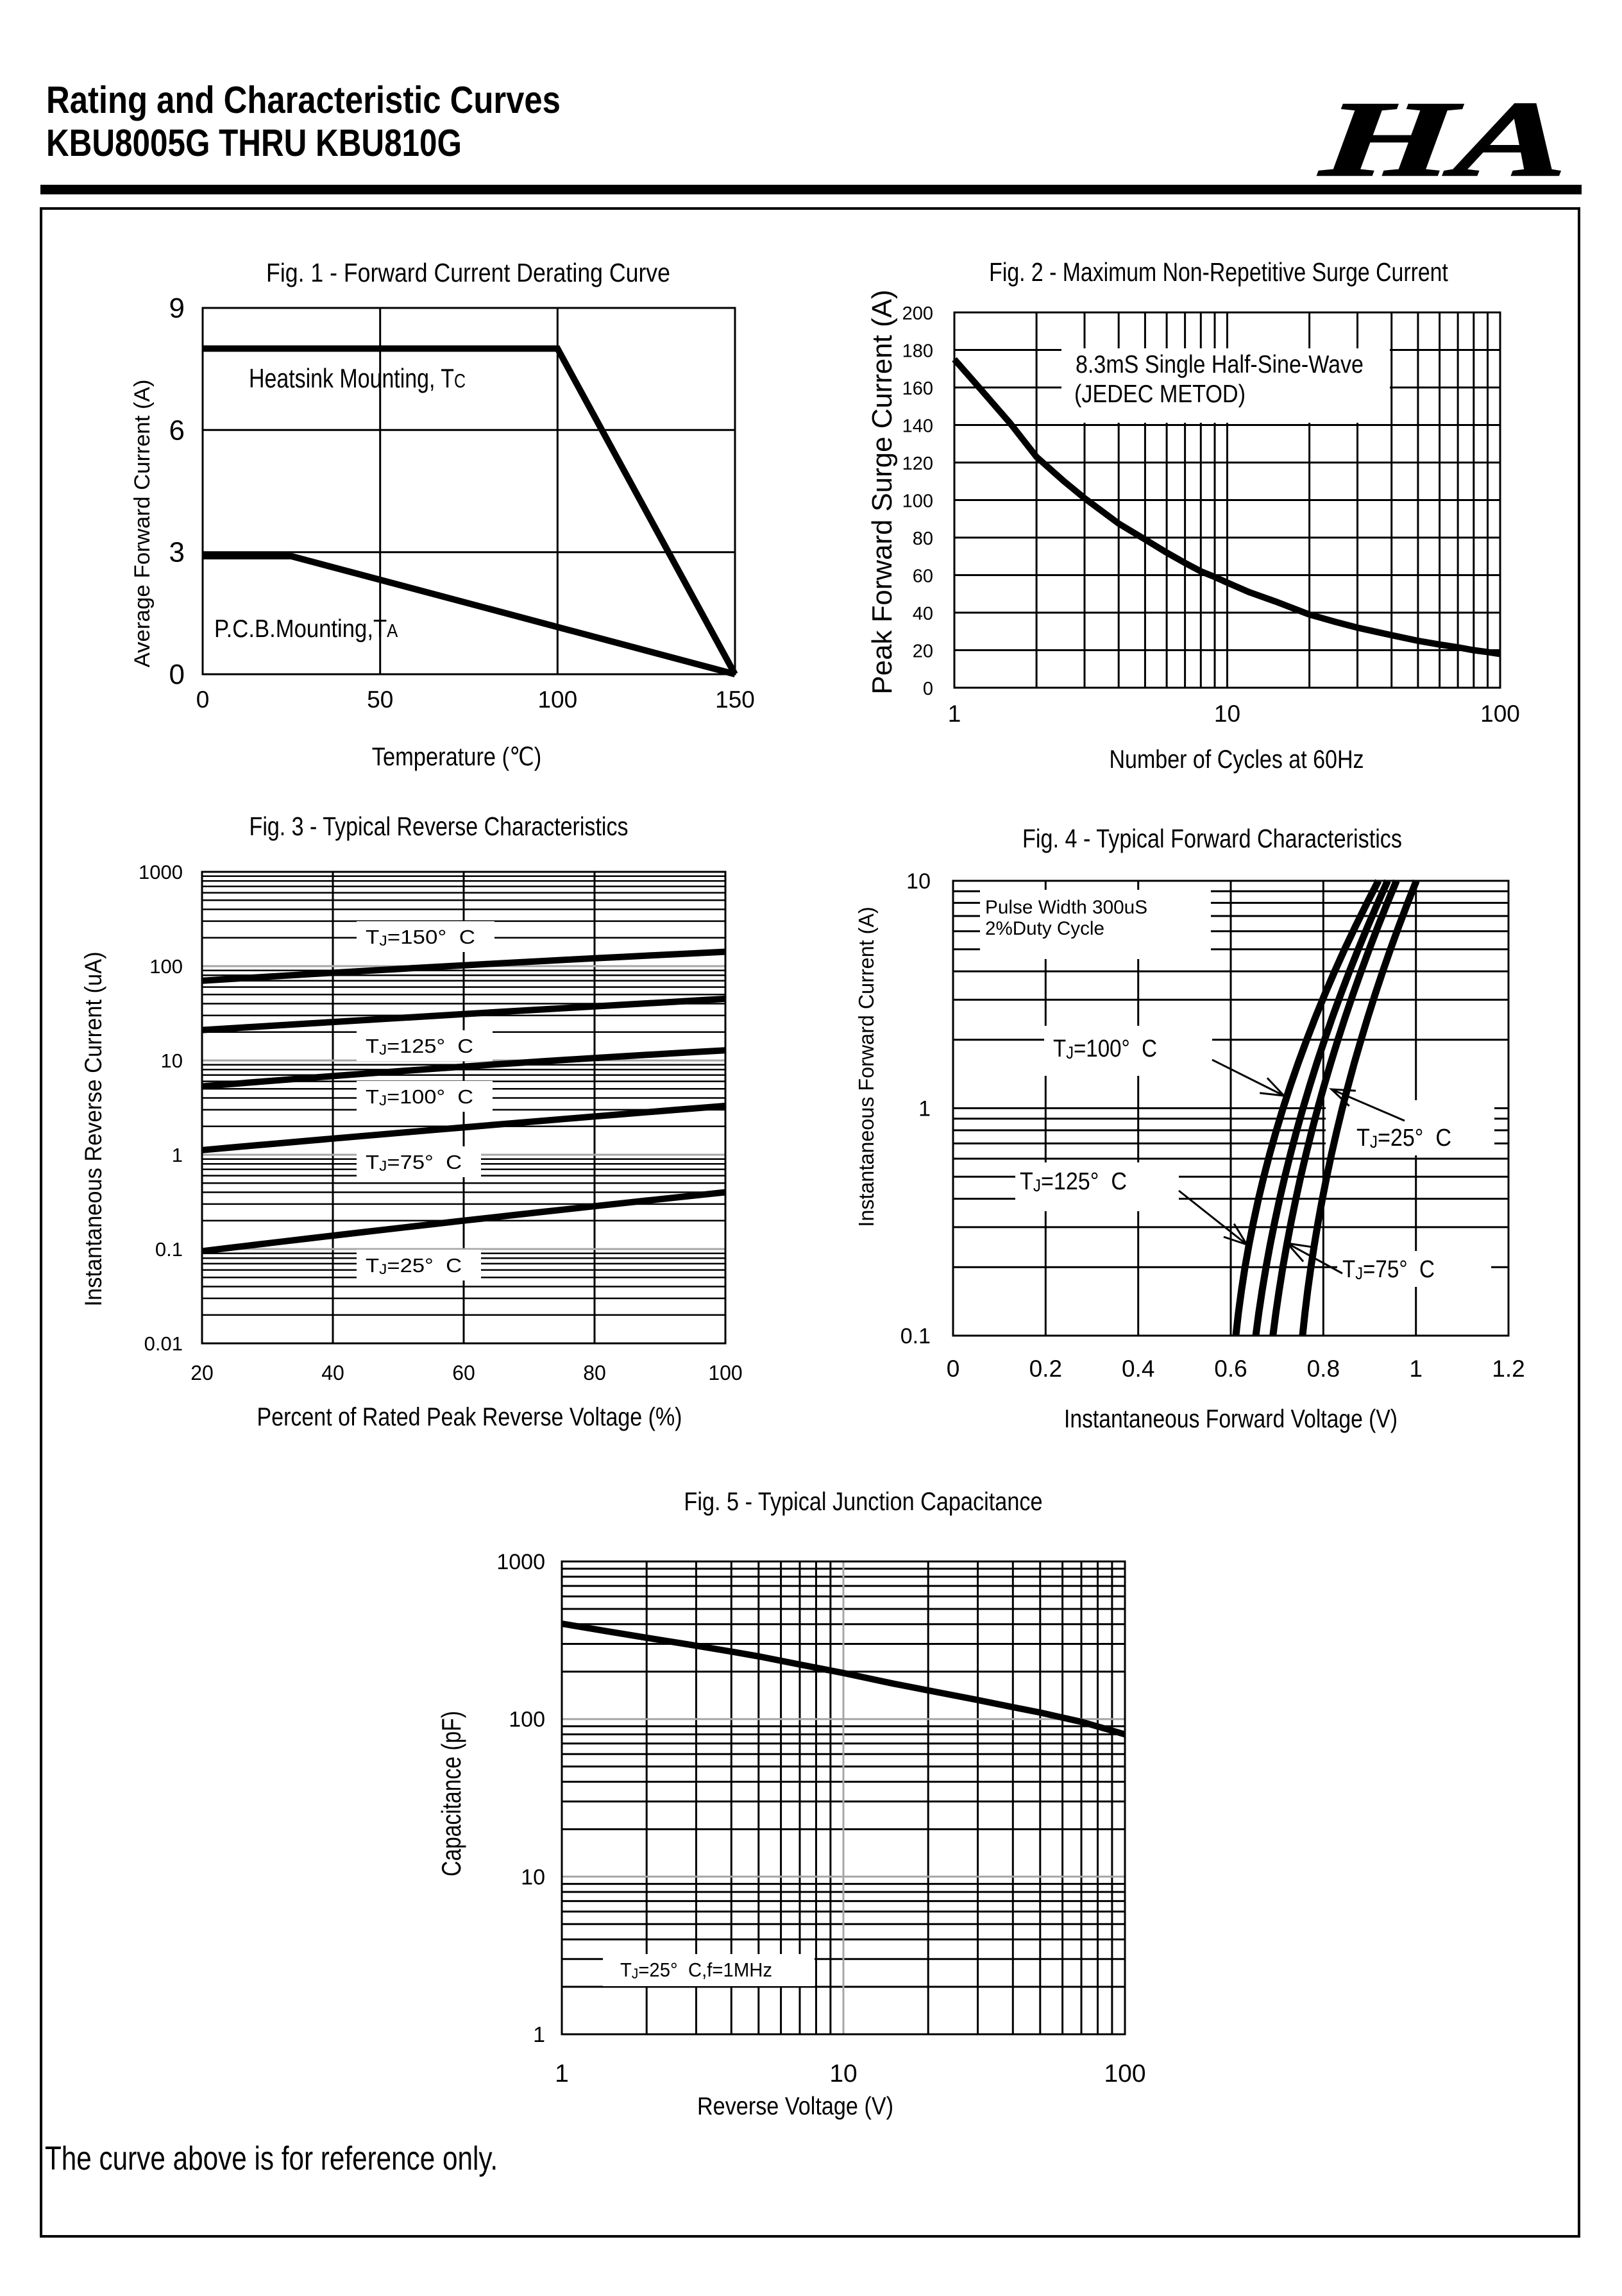  Describe the element at coordinates (1220, 364) in the screenshot. I see `svg-text: 8.3mS Single Half-Sine-Wave` at that location.